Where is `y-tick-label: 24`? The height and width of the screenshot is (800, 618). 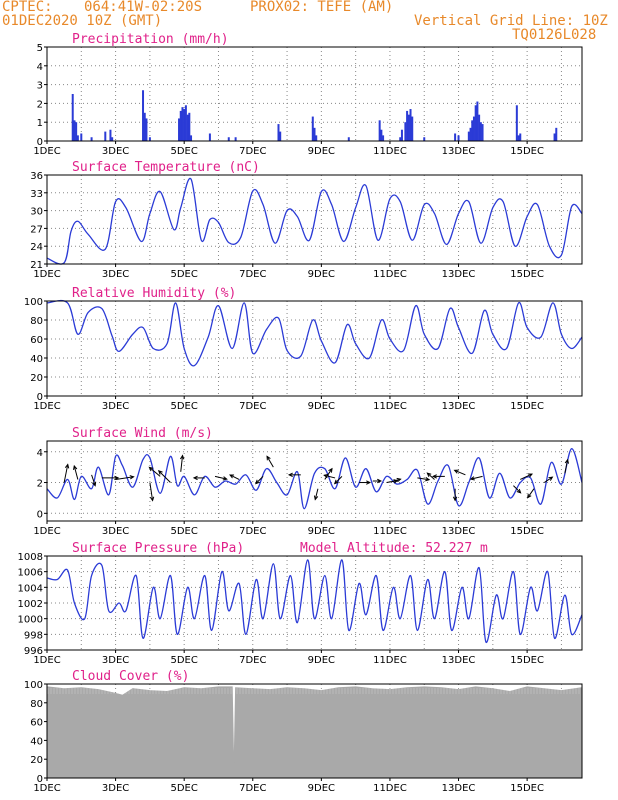 y-tick-label: 24 is located at coordinates (36, 247).